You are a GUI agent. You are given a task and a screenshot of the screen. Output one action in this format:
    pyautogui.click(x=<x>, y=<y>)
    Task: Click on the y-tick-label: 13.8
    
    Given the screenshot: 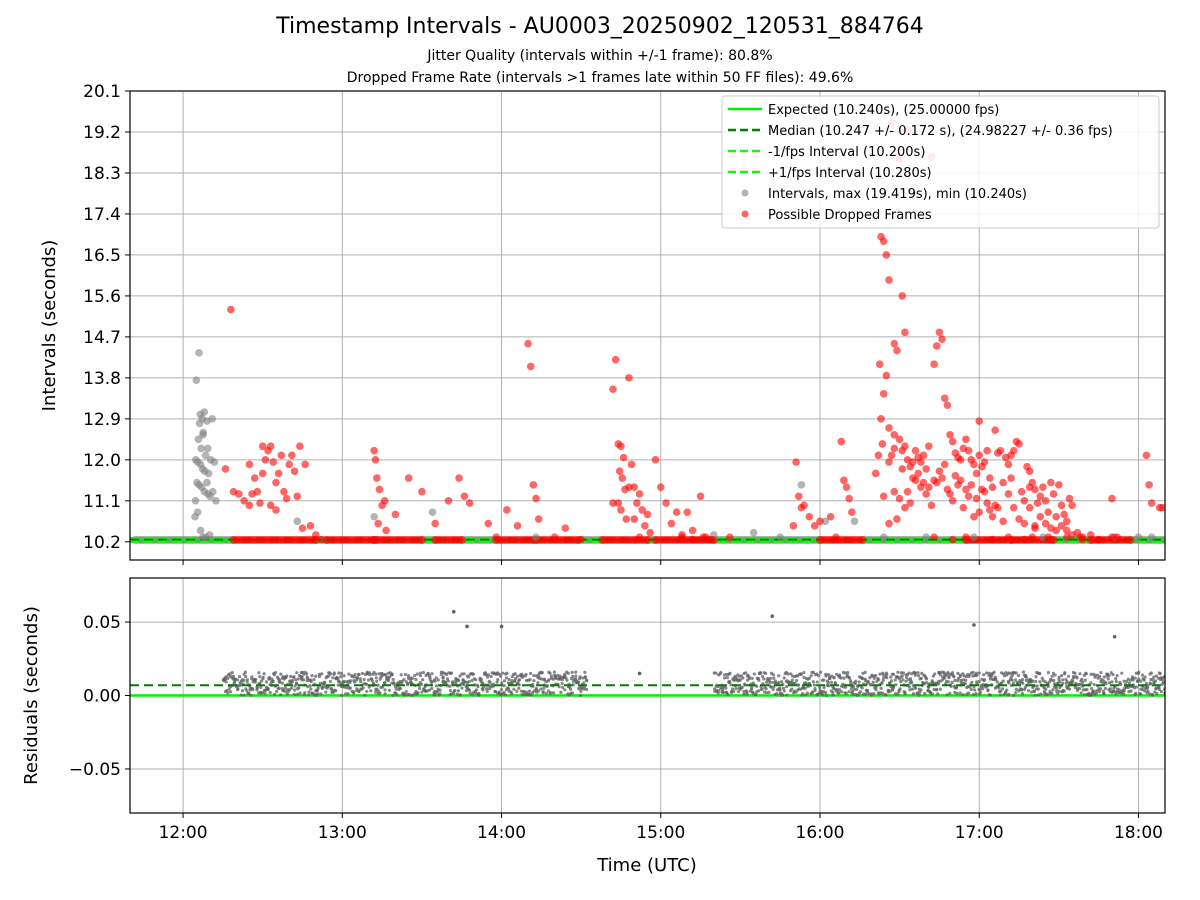 What is the action you would take?
    pyautogui.click(x=102, y=379)
    